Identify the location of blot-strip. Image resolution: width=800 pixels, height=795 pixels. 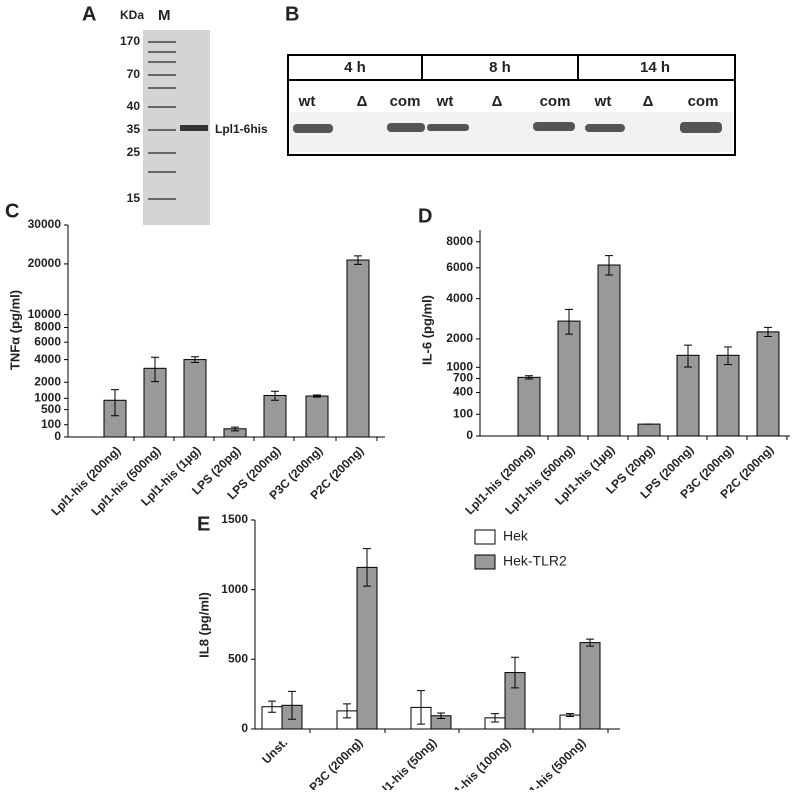
(511, 132).